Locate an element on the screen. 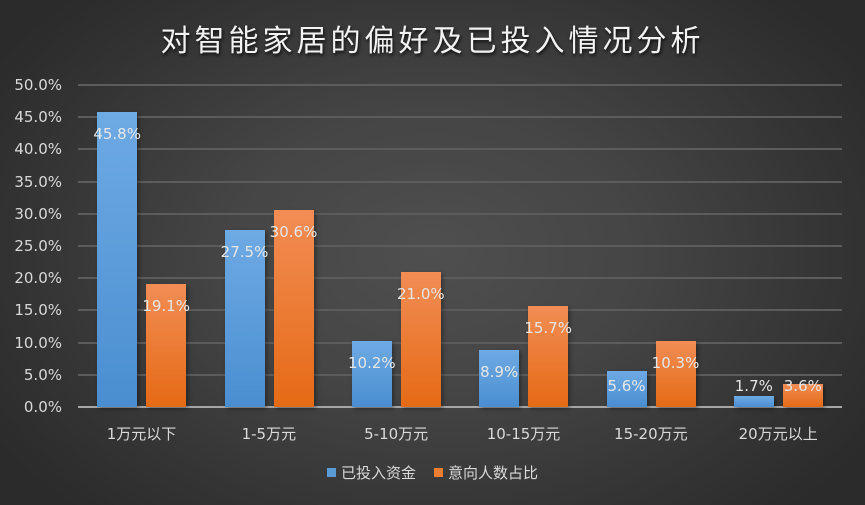  y-tick-label: 20.0% is located at coordinates (38, 278).